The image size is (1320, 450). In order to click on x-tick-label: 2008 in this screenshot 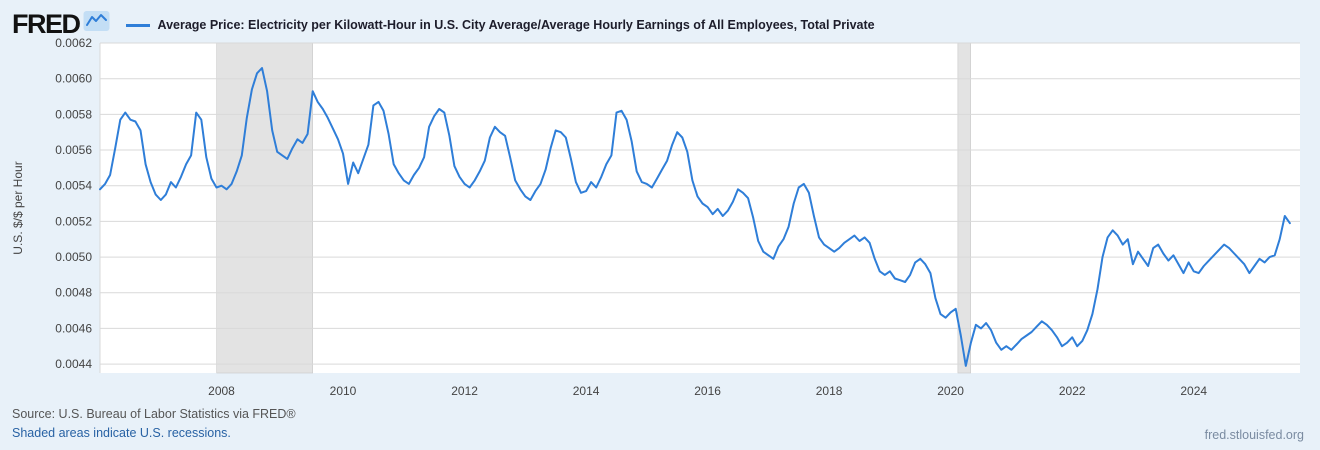, I will do `click(221, 391)`.